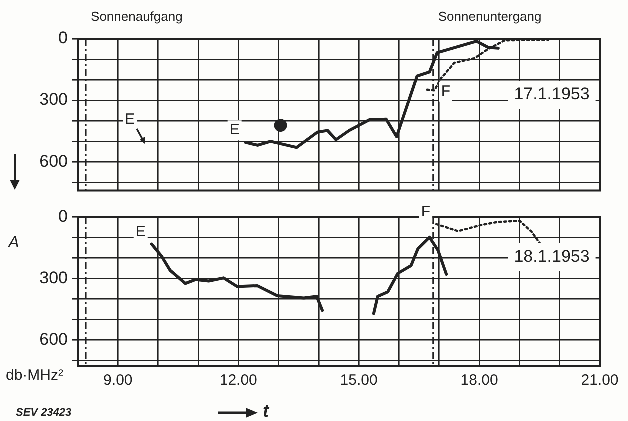 This screenshot has height=421, width=628. Describe the element at coordinates (44, 413) in the screenshot. I see `text: SEV 23423` at that location.